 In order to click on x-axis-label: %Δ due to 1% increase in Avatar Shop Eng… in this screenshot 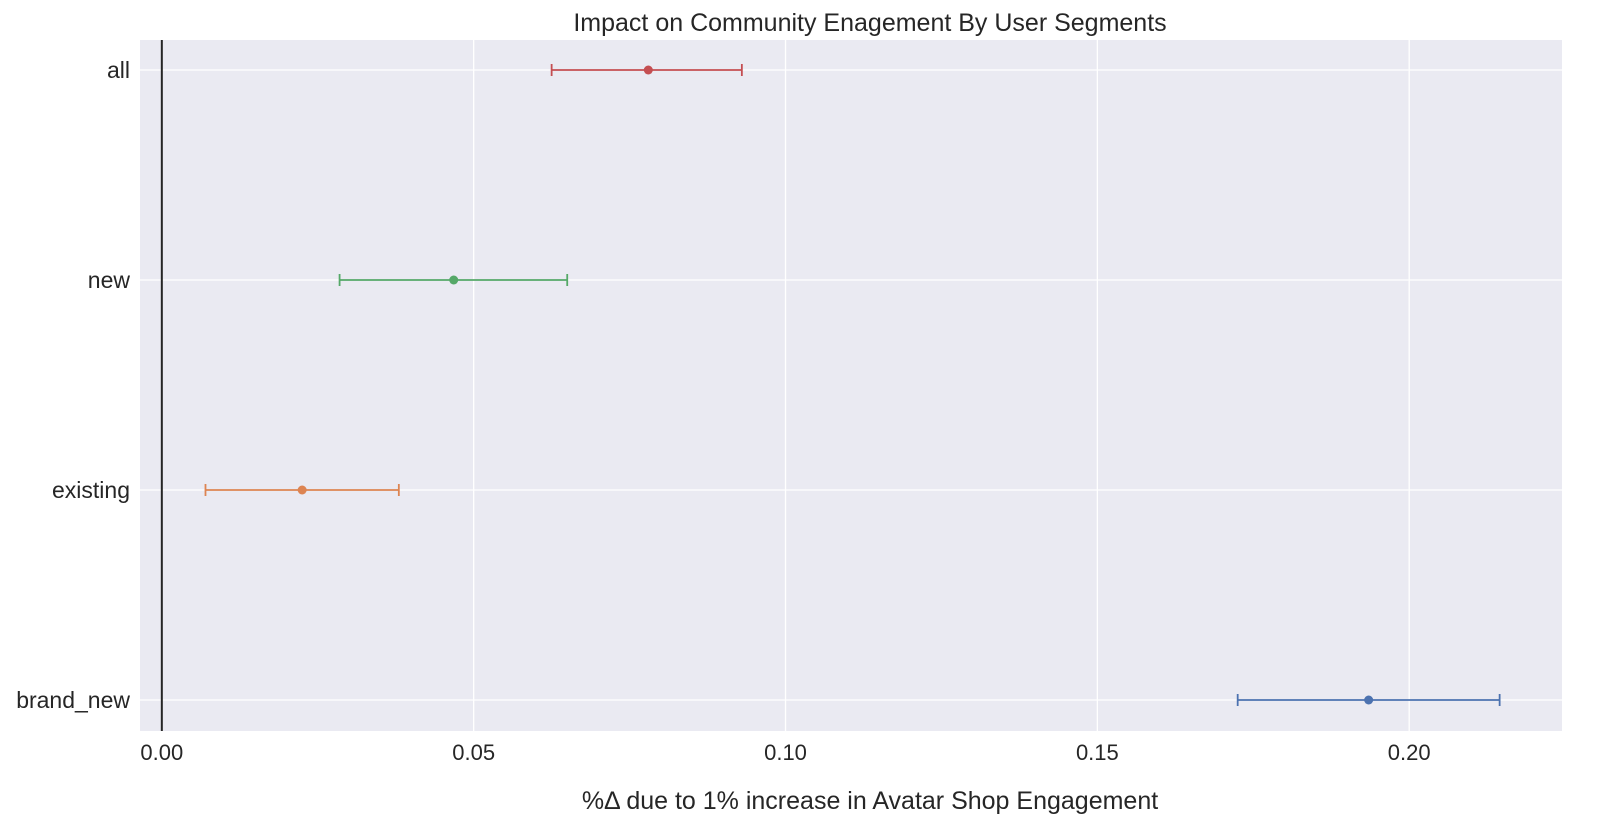, I will do `click(870, 801)`.